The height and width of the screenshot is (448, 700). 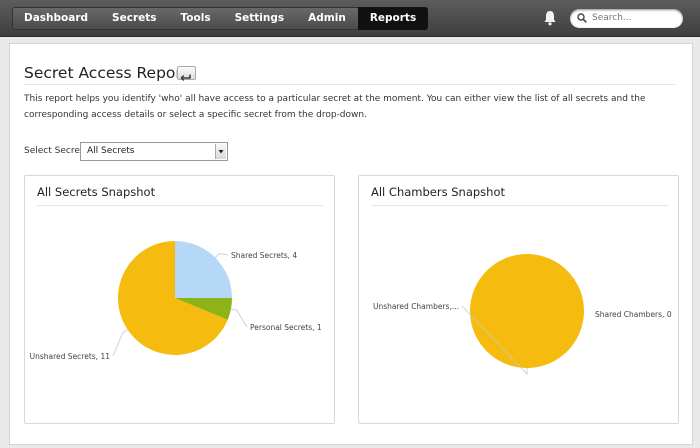 What do you see at coordinates (106, 73) in the screenshot?
I see `page-title: Secret Access Report` at bounding box center [106, 73].